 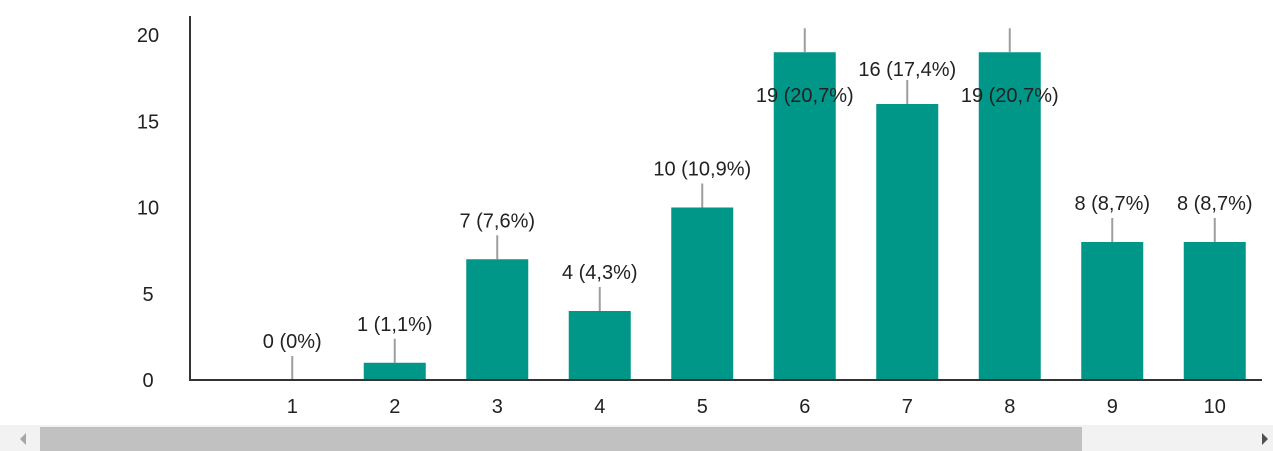 I want to click on x-tick-label: 9, so click(x=1112, y=407).